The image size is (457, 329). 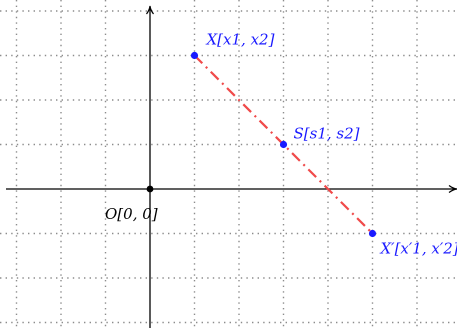 I want to click on point-x-prime, so click(x=372, y=233).